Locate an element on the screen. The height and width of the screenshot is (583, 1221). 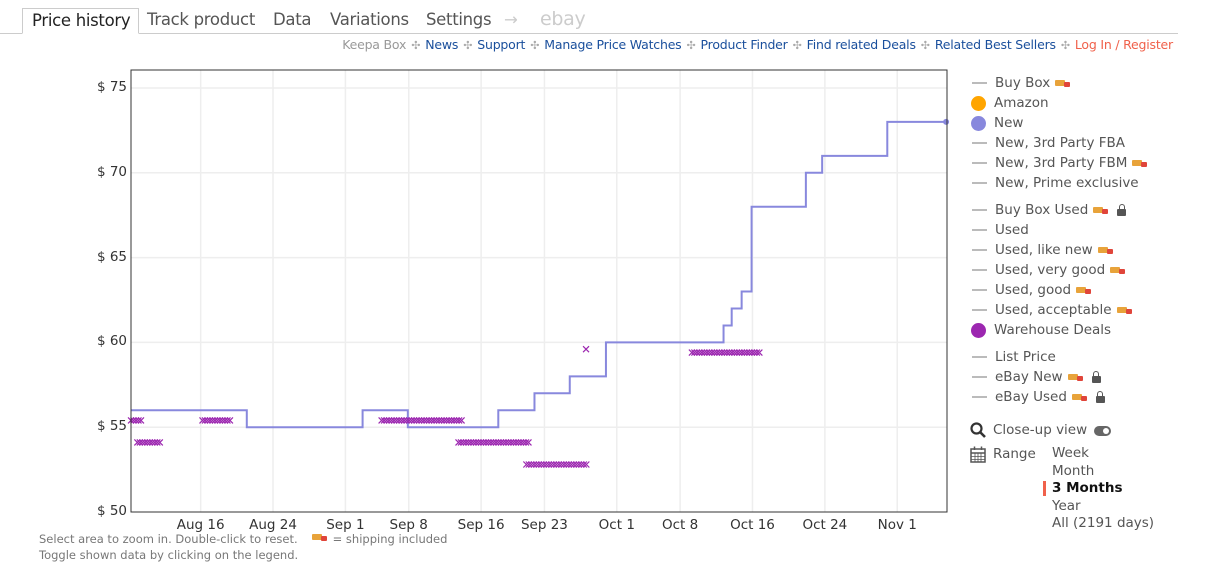
tab-variations: Variations is located at coordinates (369, 19).